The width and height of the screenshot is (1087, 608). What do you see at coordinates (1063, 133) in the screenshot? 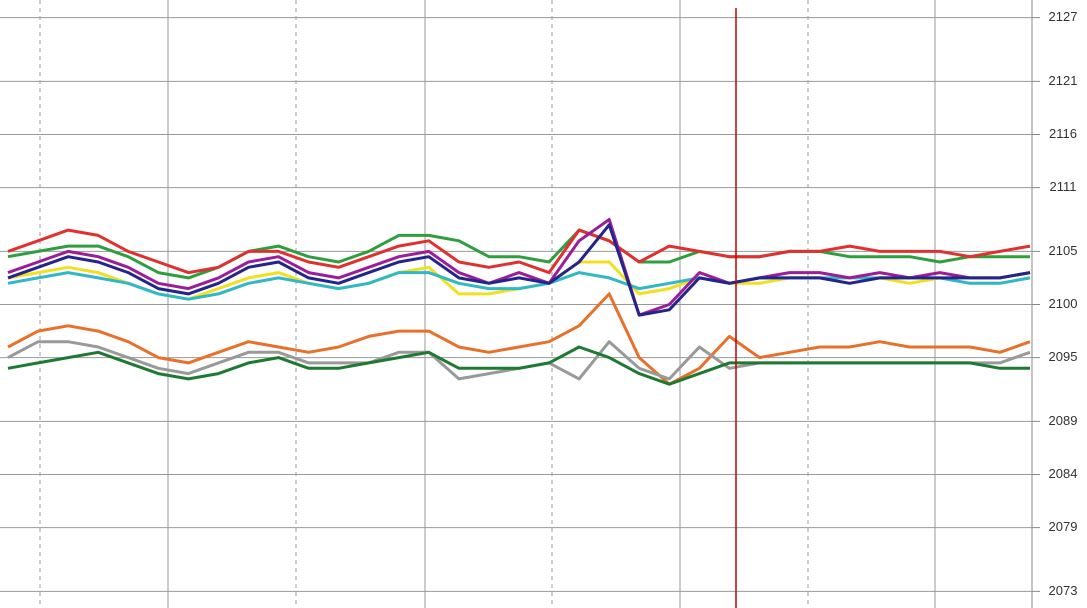
I see `y-tick-label: 2116` at bounding box center [1063, 133].